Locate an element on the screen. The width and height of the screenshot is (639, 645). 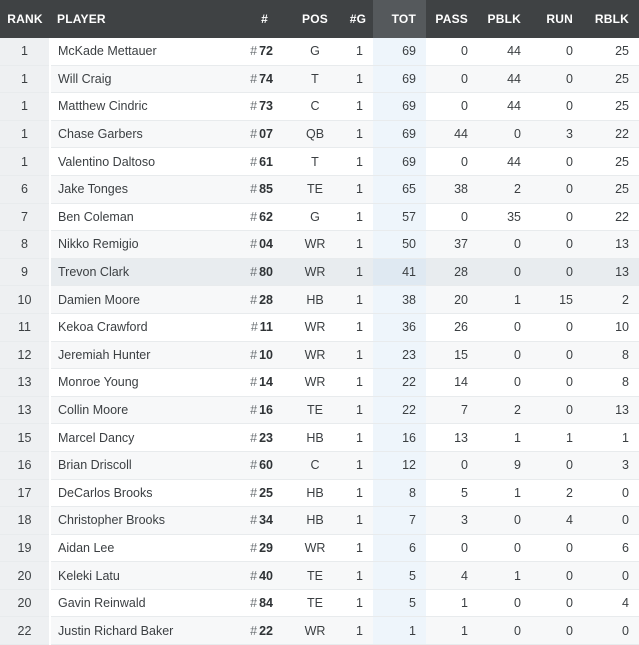
player-name-link: Kekoa Crawford is located at coordinates (146, 327).